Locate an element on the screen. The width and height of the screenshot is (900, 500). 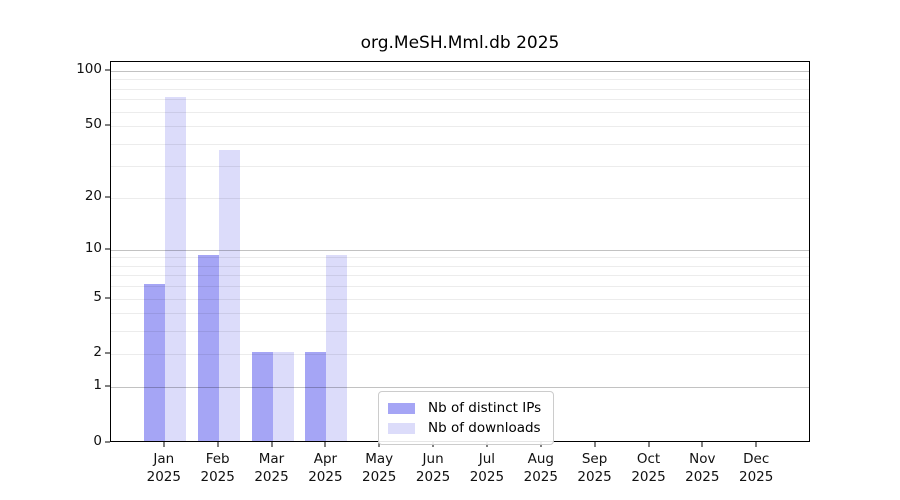
legend-row-downloads: Nb of downloads is located at coordinates (464, 428).